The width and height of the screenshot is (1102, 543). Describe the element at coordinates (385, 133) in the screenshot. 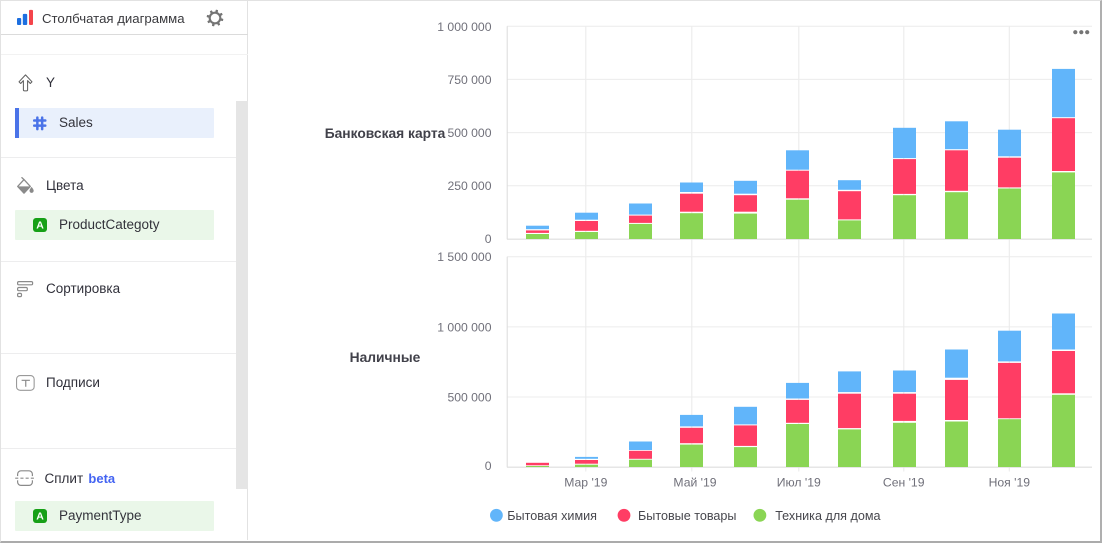

I see `svg-text: Банковская карта` at that location.